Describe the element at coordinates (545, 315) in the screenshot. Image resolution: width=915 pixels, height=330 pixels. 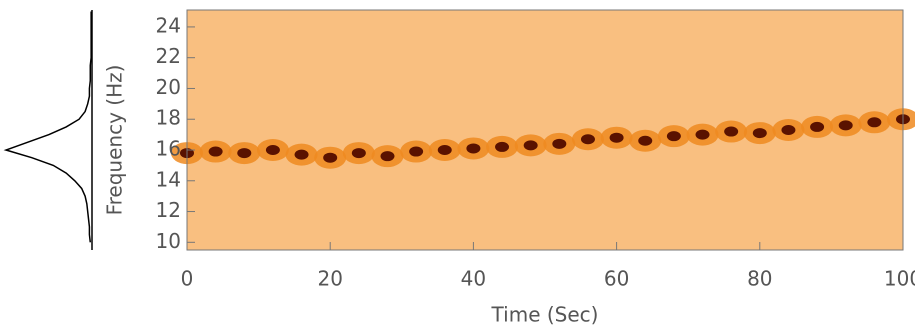
I see `x-axis-label: Time (Sec)` at that location.